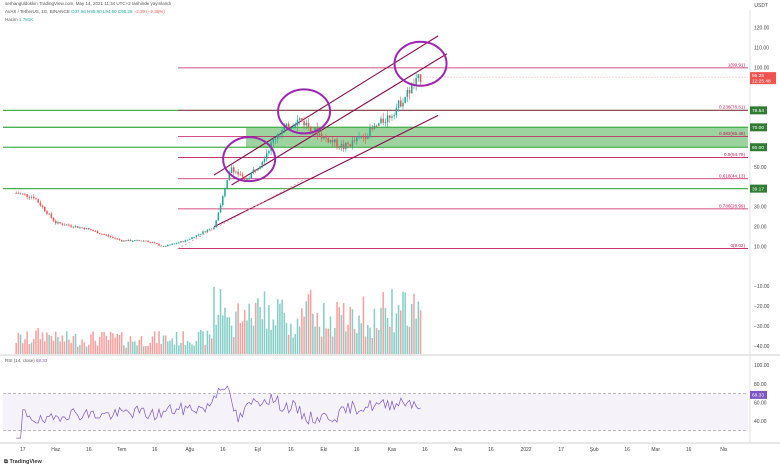  What do you see at coordinates (732, 133) in the screenshot?
I see `fib-label: 0.382(65.45)` at bounding box center [732, 133].